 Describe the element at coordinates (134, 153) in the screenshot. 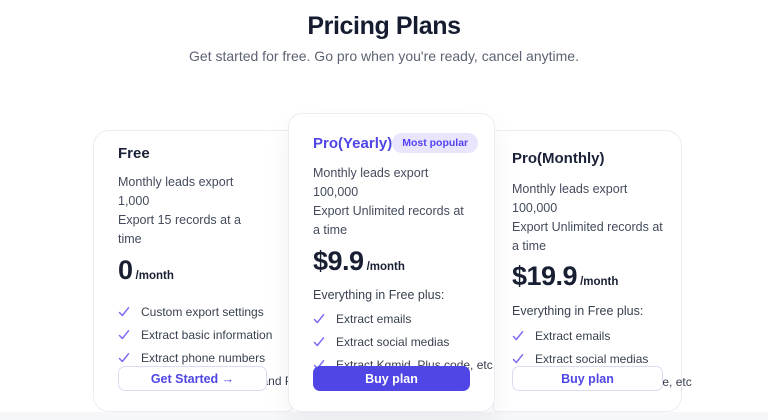

I see `plan-name: Free` at that location.